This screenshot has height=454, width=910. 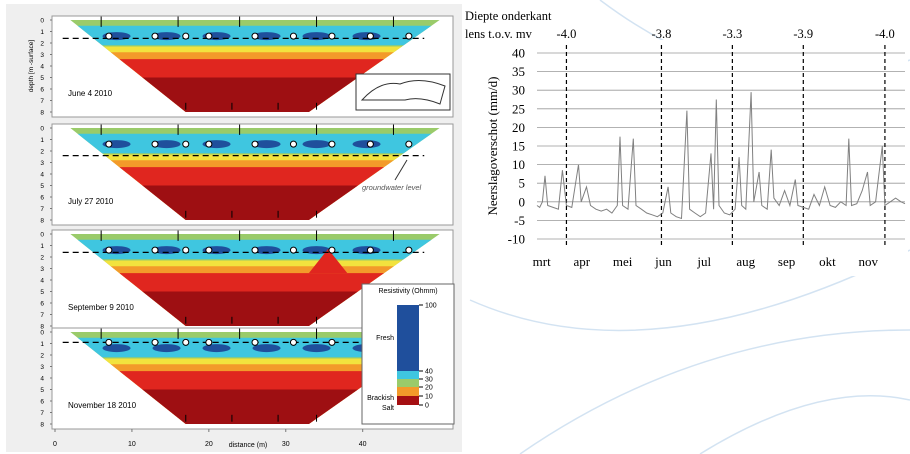 I want to click on legend-title: Resistivity (Ohmm), so click(x=407, y=291).